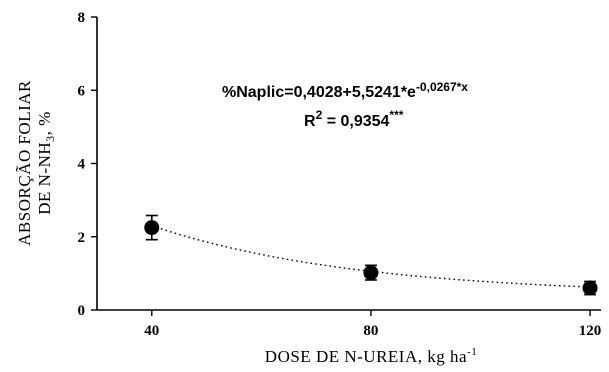 This screenshot has width=609, height=372. What do you see at coordinates (82, 91) in the screenshot?
I see `y-tick-label: 6` at bounding box center [82, 91].